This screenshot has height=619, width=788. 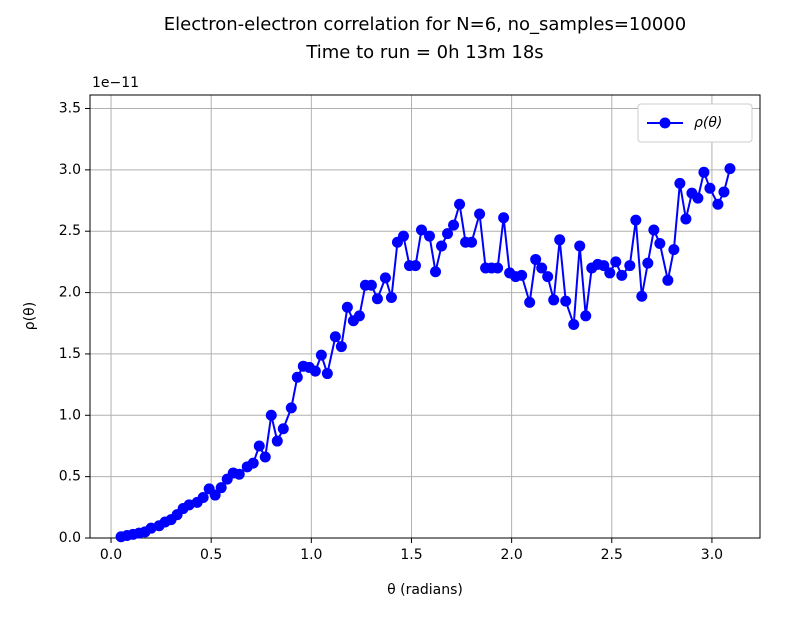 What do you see at coordinates (70, 415) in the screenshot?
I see `y-tick-label: 1.0` at bounding box center [70, 415].